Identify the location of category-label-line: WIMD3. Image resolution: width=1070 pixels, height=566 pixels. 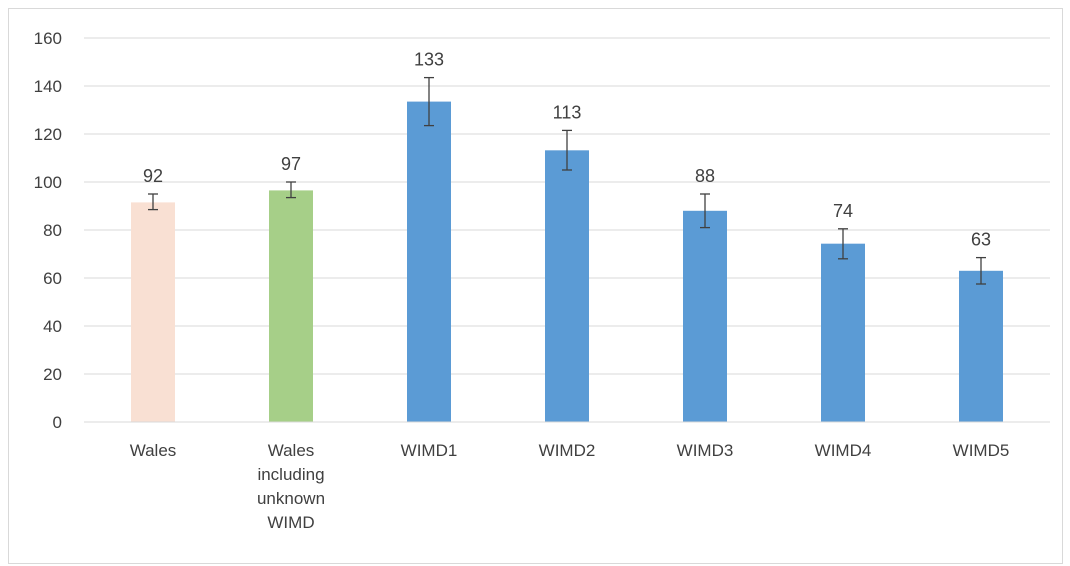
(705, 450).